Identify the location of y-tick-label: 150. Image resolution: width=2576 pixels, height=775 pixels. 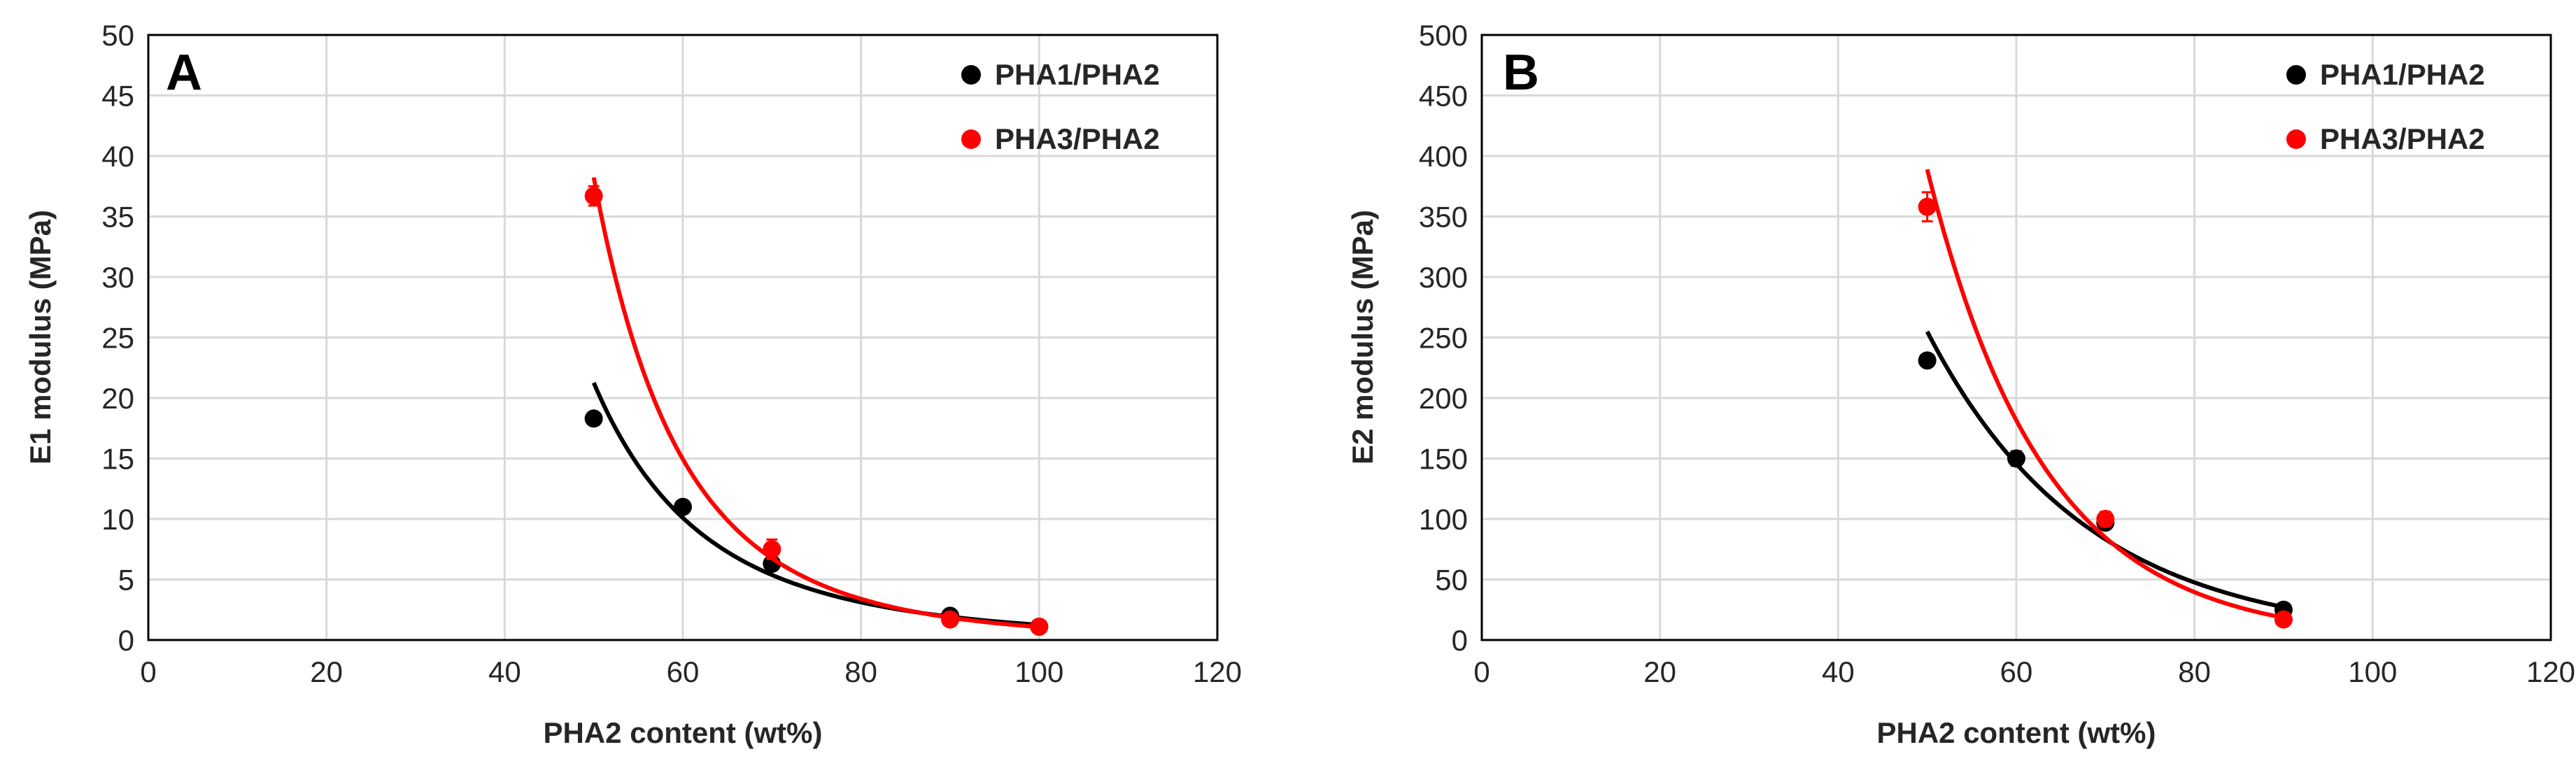
(1444, 459).